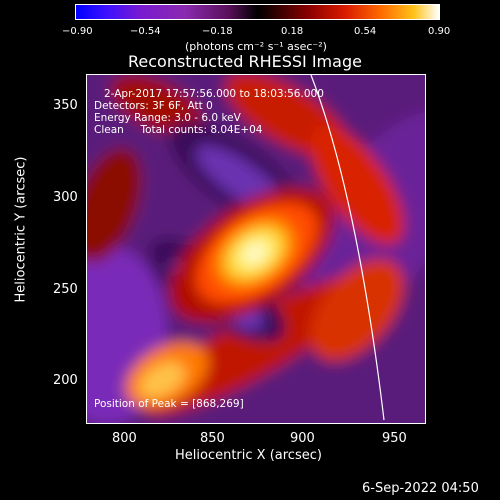  Describe the element at coordinates (245, 61) in the screenshot. I see `image-title: Reconstructed RHESSI Image` at that location.